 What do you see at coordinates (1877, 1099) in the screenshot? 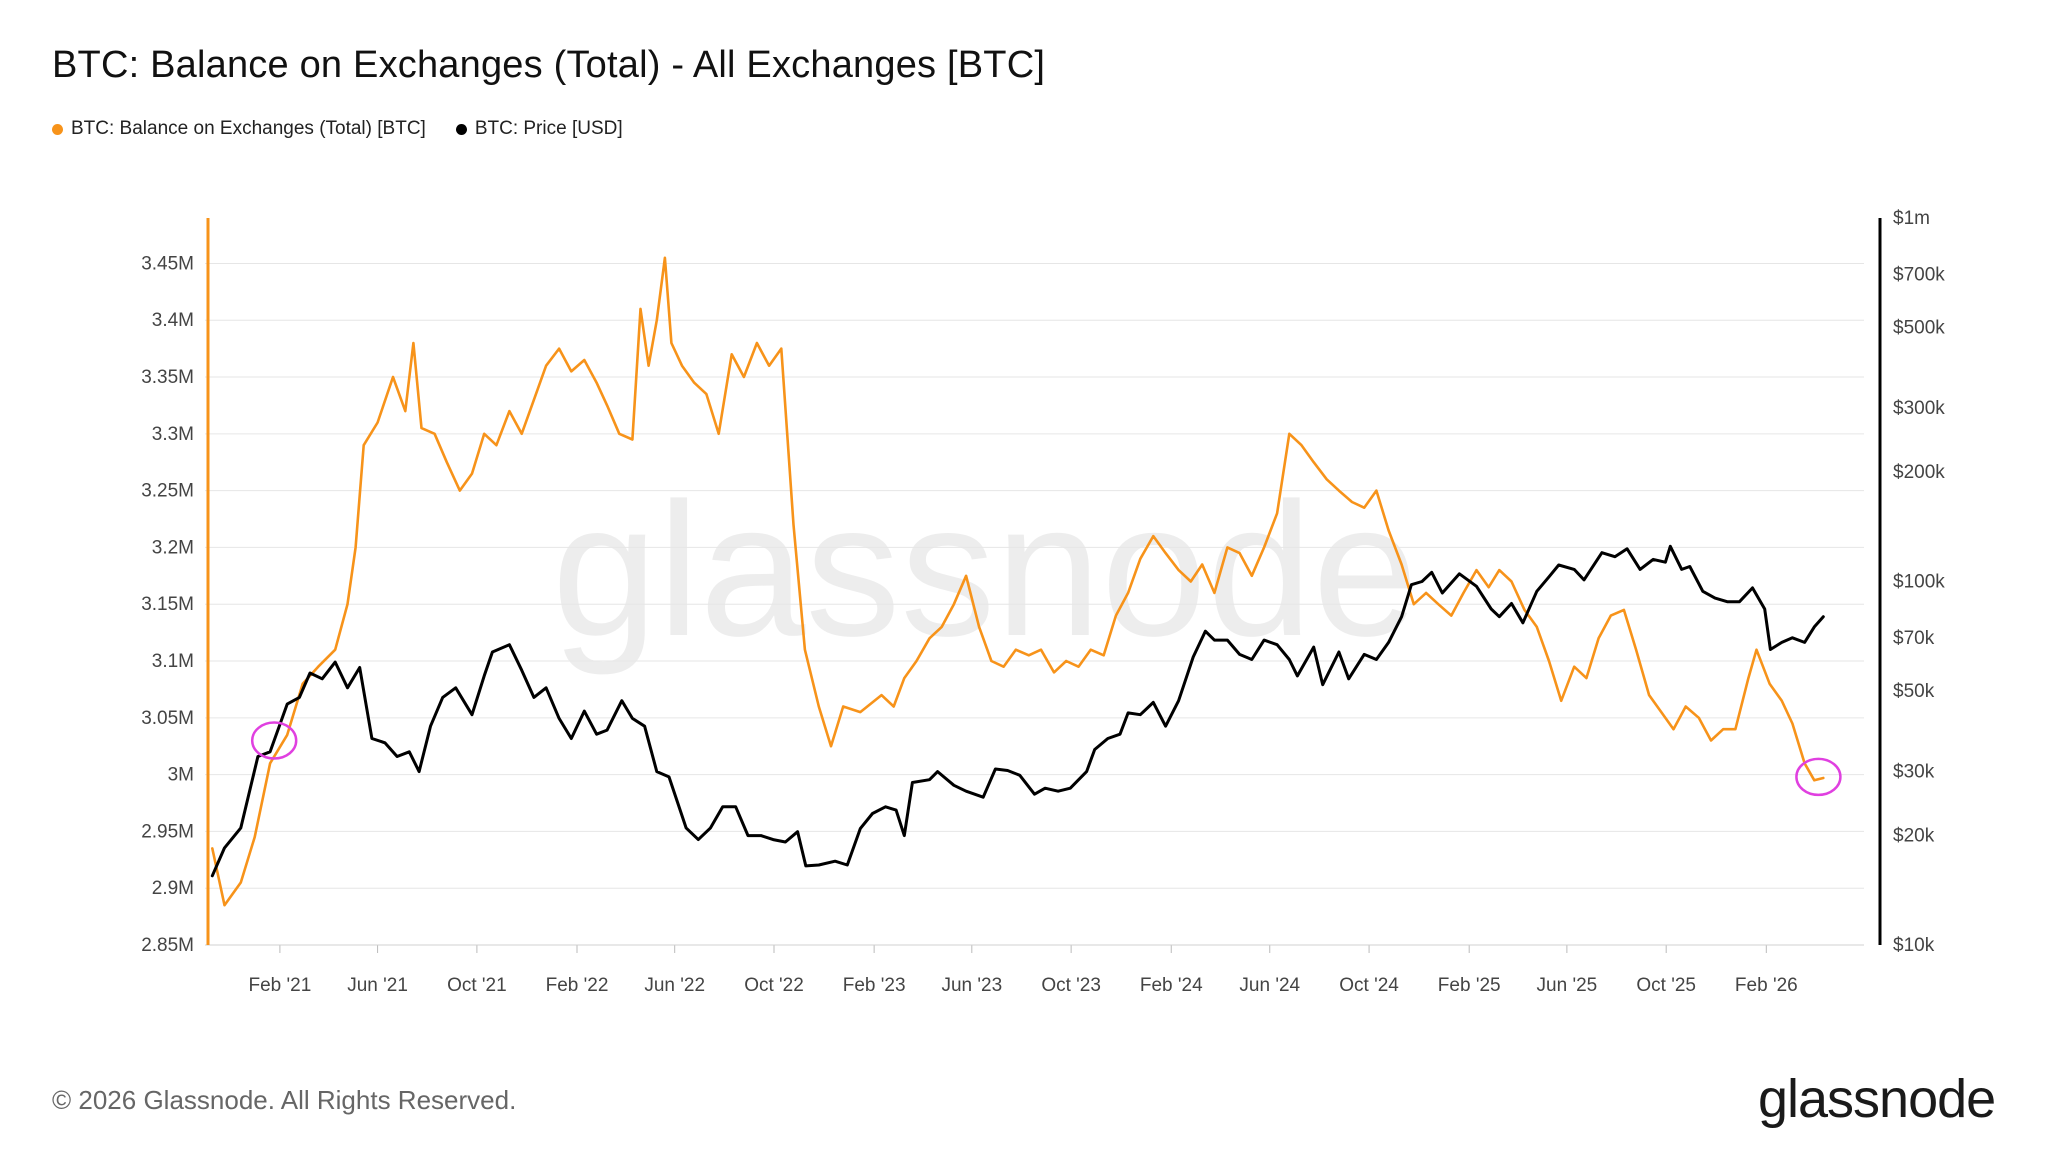
I see `glassnode-logo: glassnode` at bounding box center [1877, 1099].